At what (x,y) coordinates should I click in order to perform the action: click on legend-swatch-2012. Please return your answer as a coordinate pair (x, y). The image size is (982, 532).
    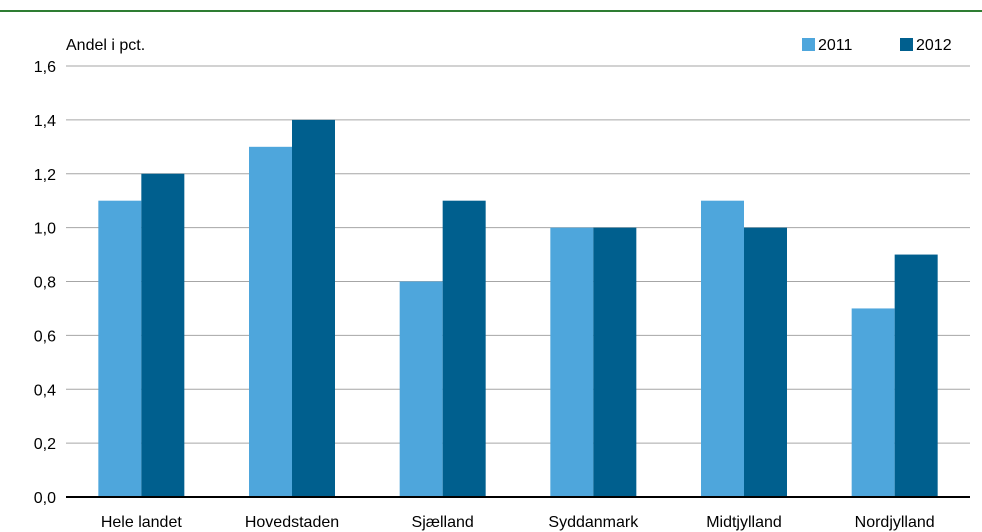
    Looking at the image, I should click on (906, 44).